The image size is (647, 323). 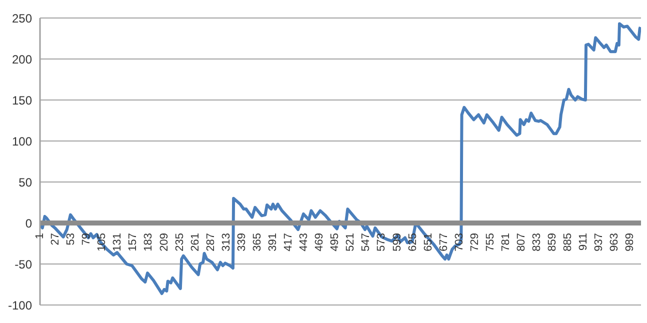 What do you see at coordinates (242, 242) in the screenshot?
I see `x-tick-label: 339` at bounding box center [242, 242].